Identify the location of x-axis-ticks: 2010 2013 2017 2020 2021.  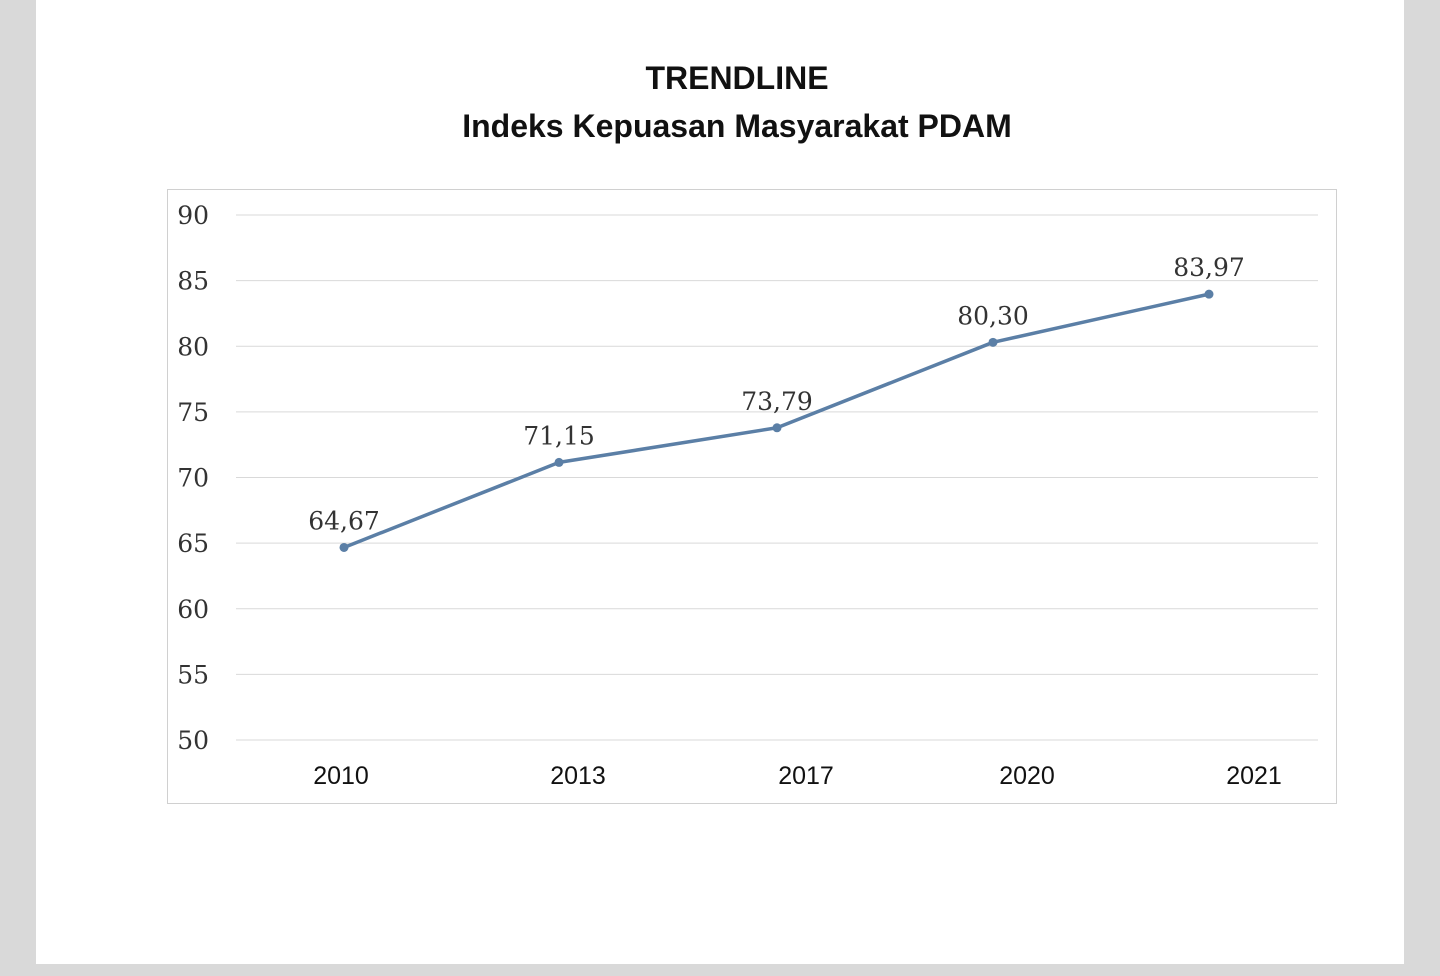
(797, 776).